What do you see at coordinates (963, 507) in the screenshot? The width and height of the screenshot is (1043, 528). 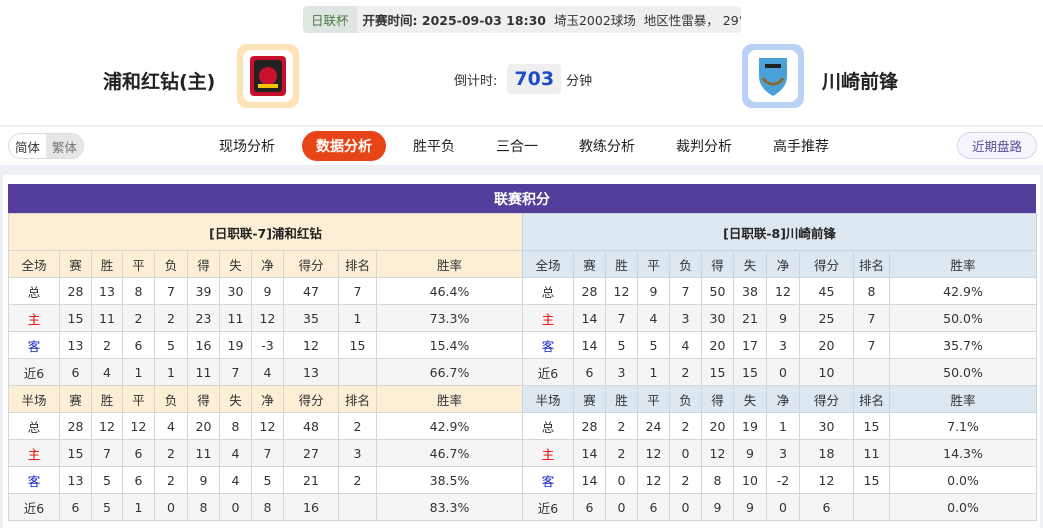 I see `table-cell: 0.0%` at bounding box center [963, 507].